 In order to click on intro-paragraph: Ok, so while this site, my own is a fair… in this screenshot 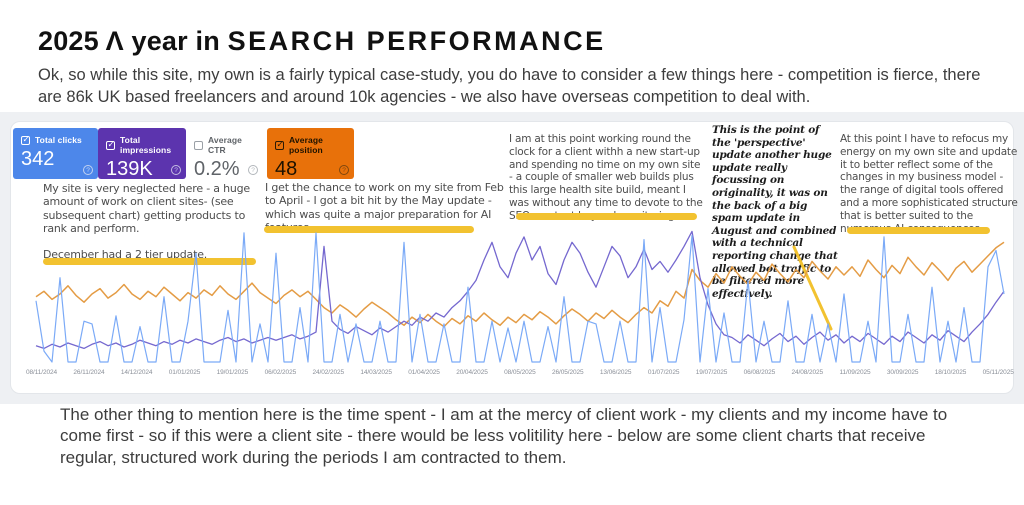, I will do `click(509, 86)`.